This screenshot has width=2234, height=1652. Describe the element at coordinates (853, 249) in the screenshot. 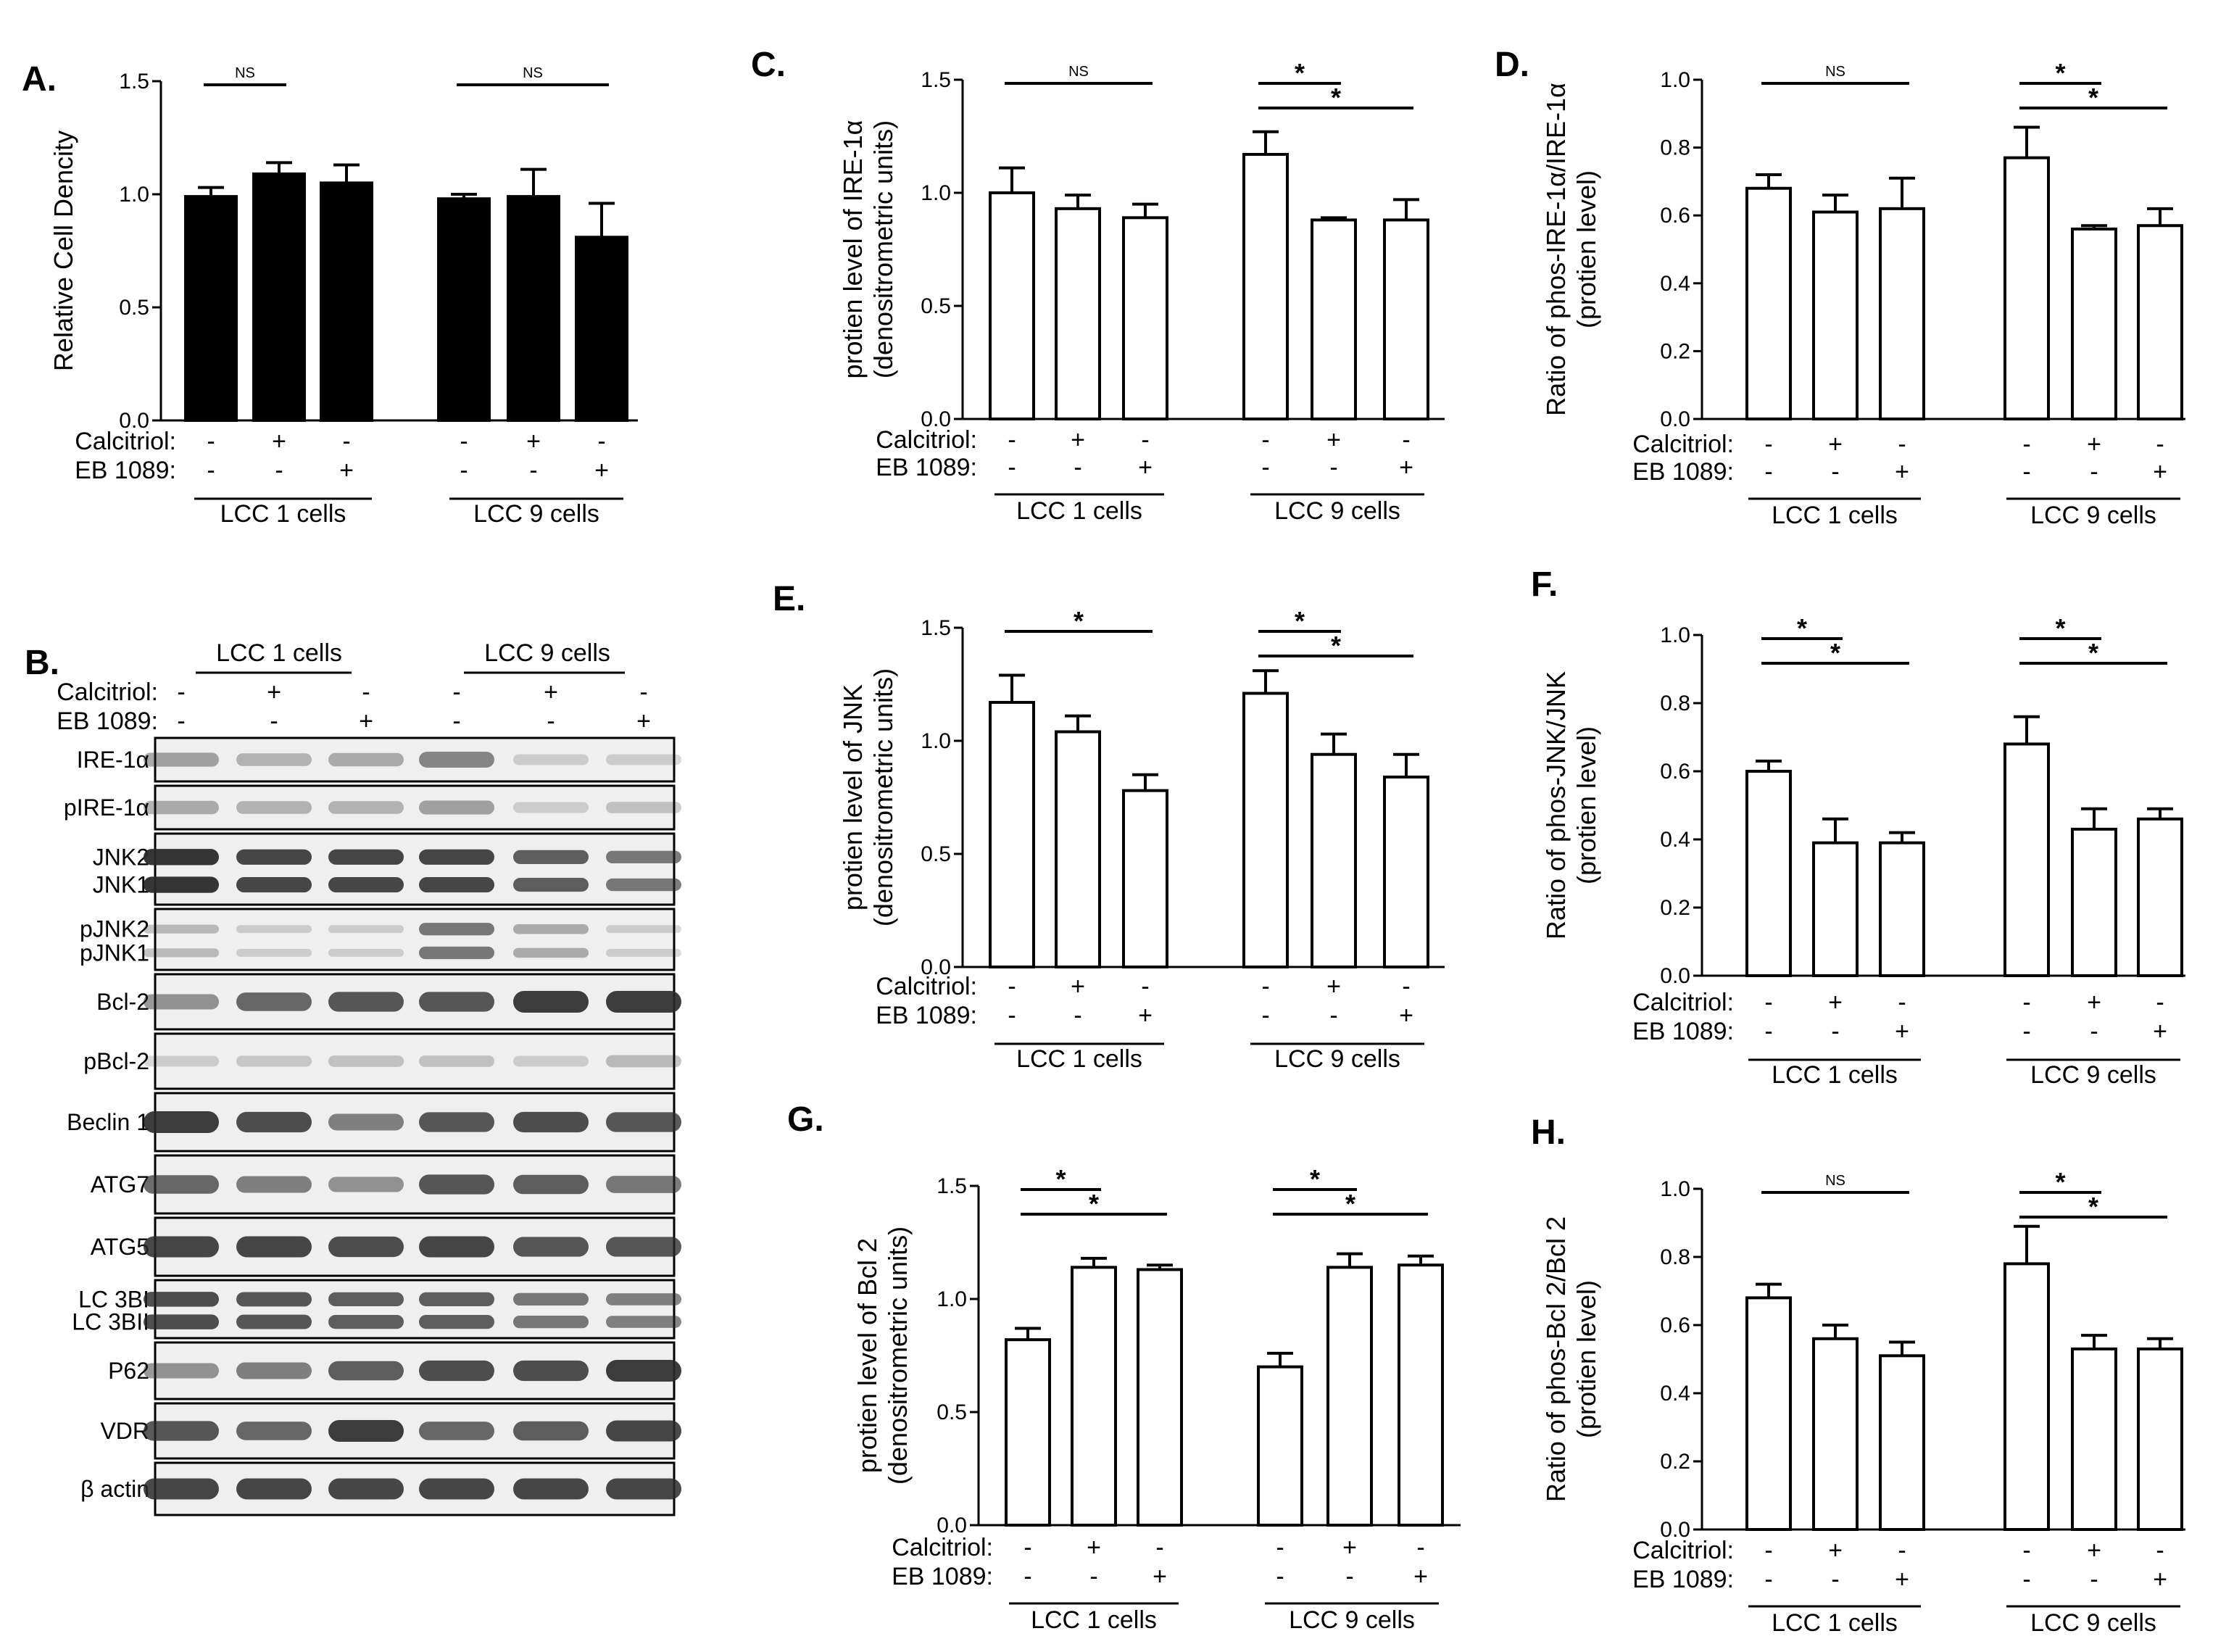

I see `y-axis-label: protien level of IRE-1α` at that location.